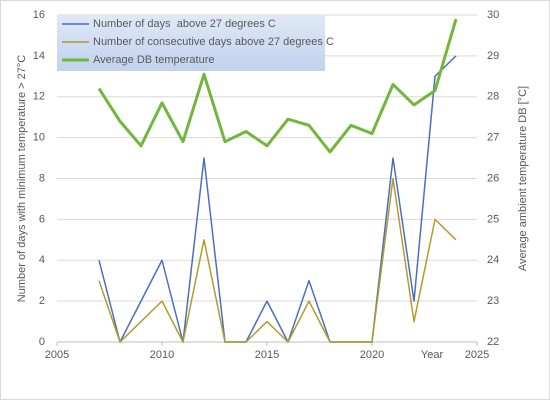 The height and width of the screenshot is (400, 550). Describe the element at coordinates (42, 178) in the screenshot. I see `y-tick-label: 8` at that location.